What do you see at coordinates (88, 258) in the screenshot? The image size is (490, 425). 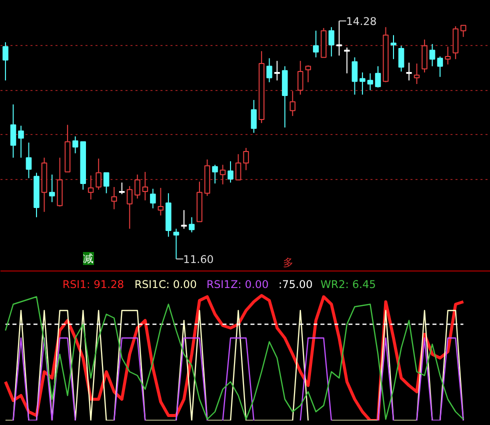 I see `annotation: 减` at bounding box center [88, 258].